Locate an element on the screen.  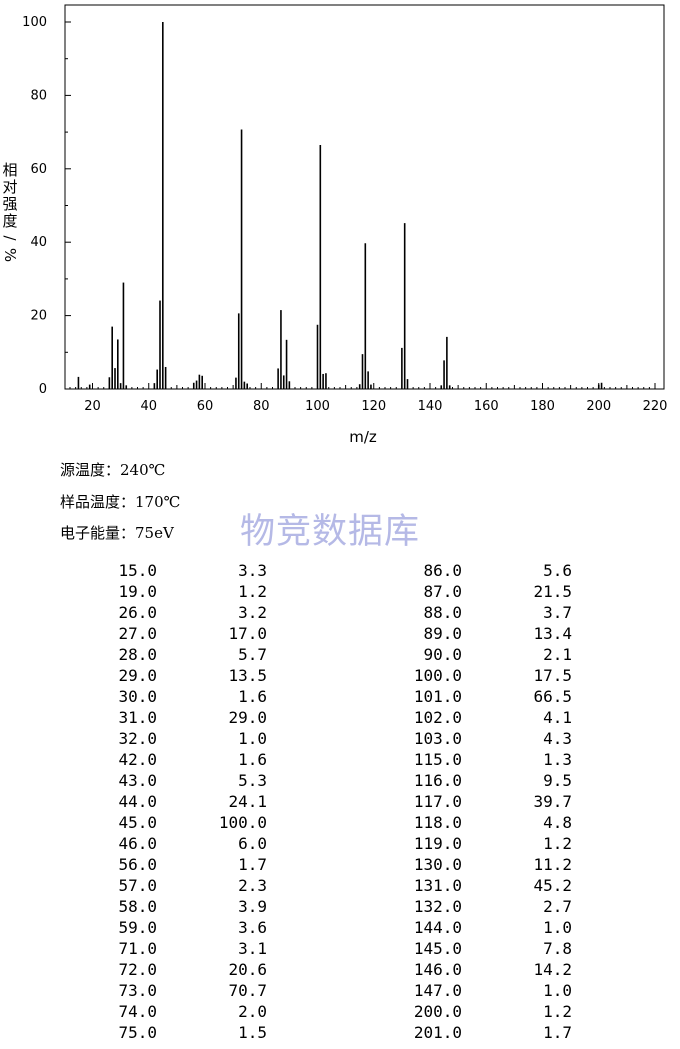
mz-value: 30.0 is located at coordinates (137, 696).